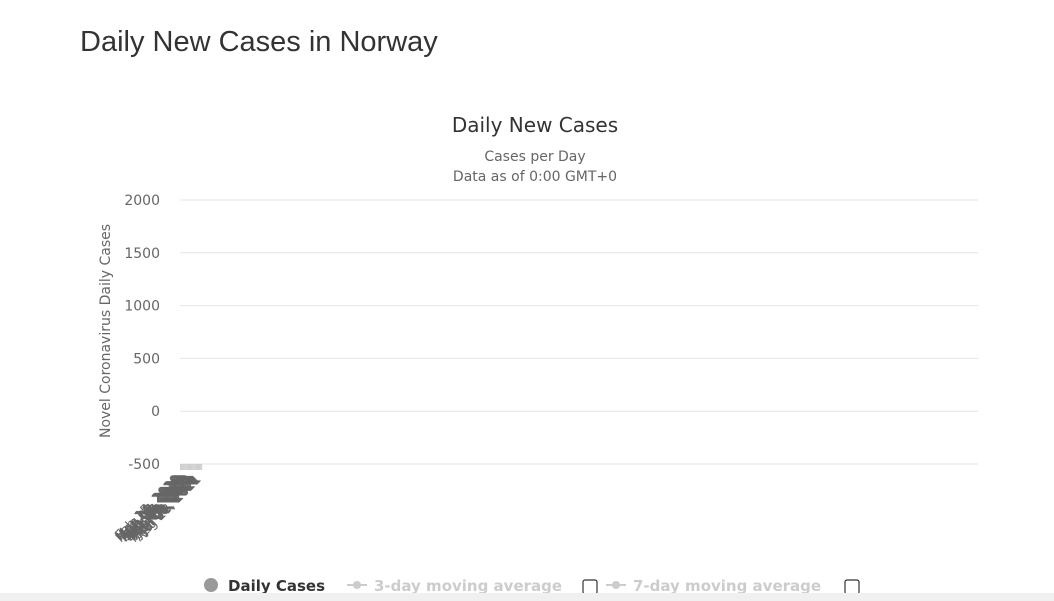 This screenshot has height=601, width=1054. Describe the element at coordinates (142, 333) in the screenshot. I see `y-axis-ticks: -500 0 500 1000 1500 2000` at that location.